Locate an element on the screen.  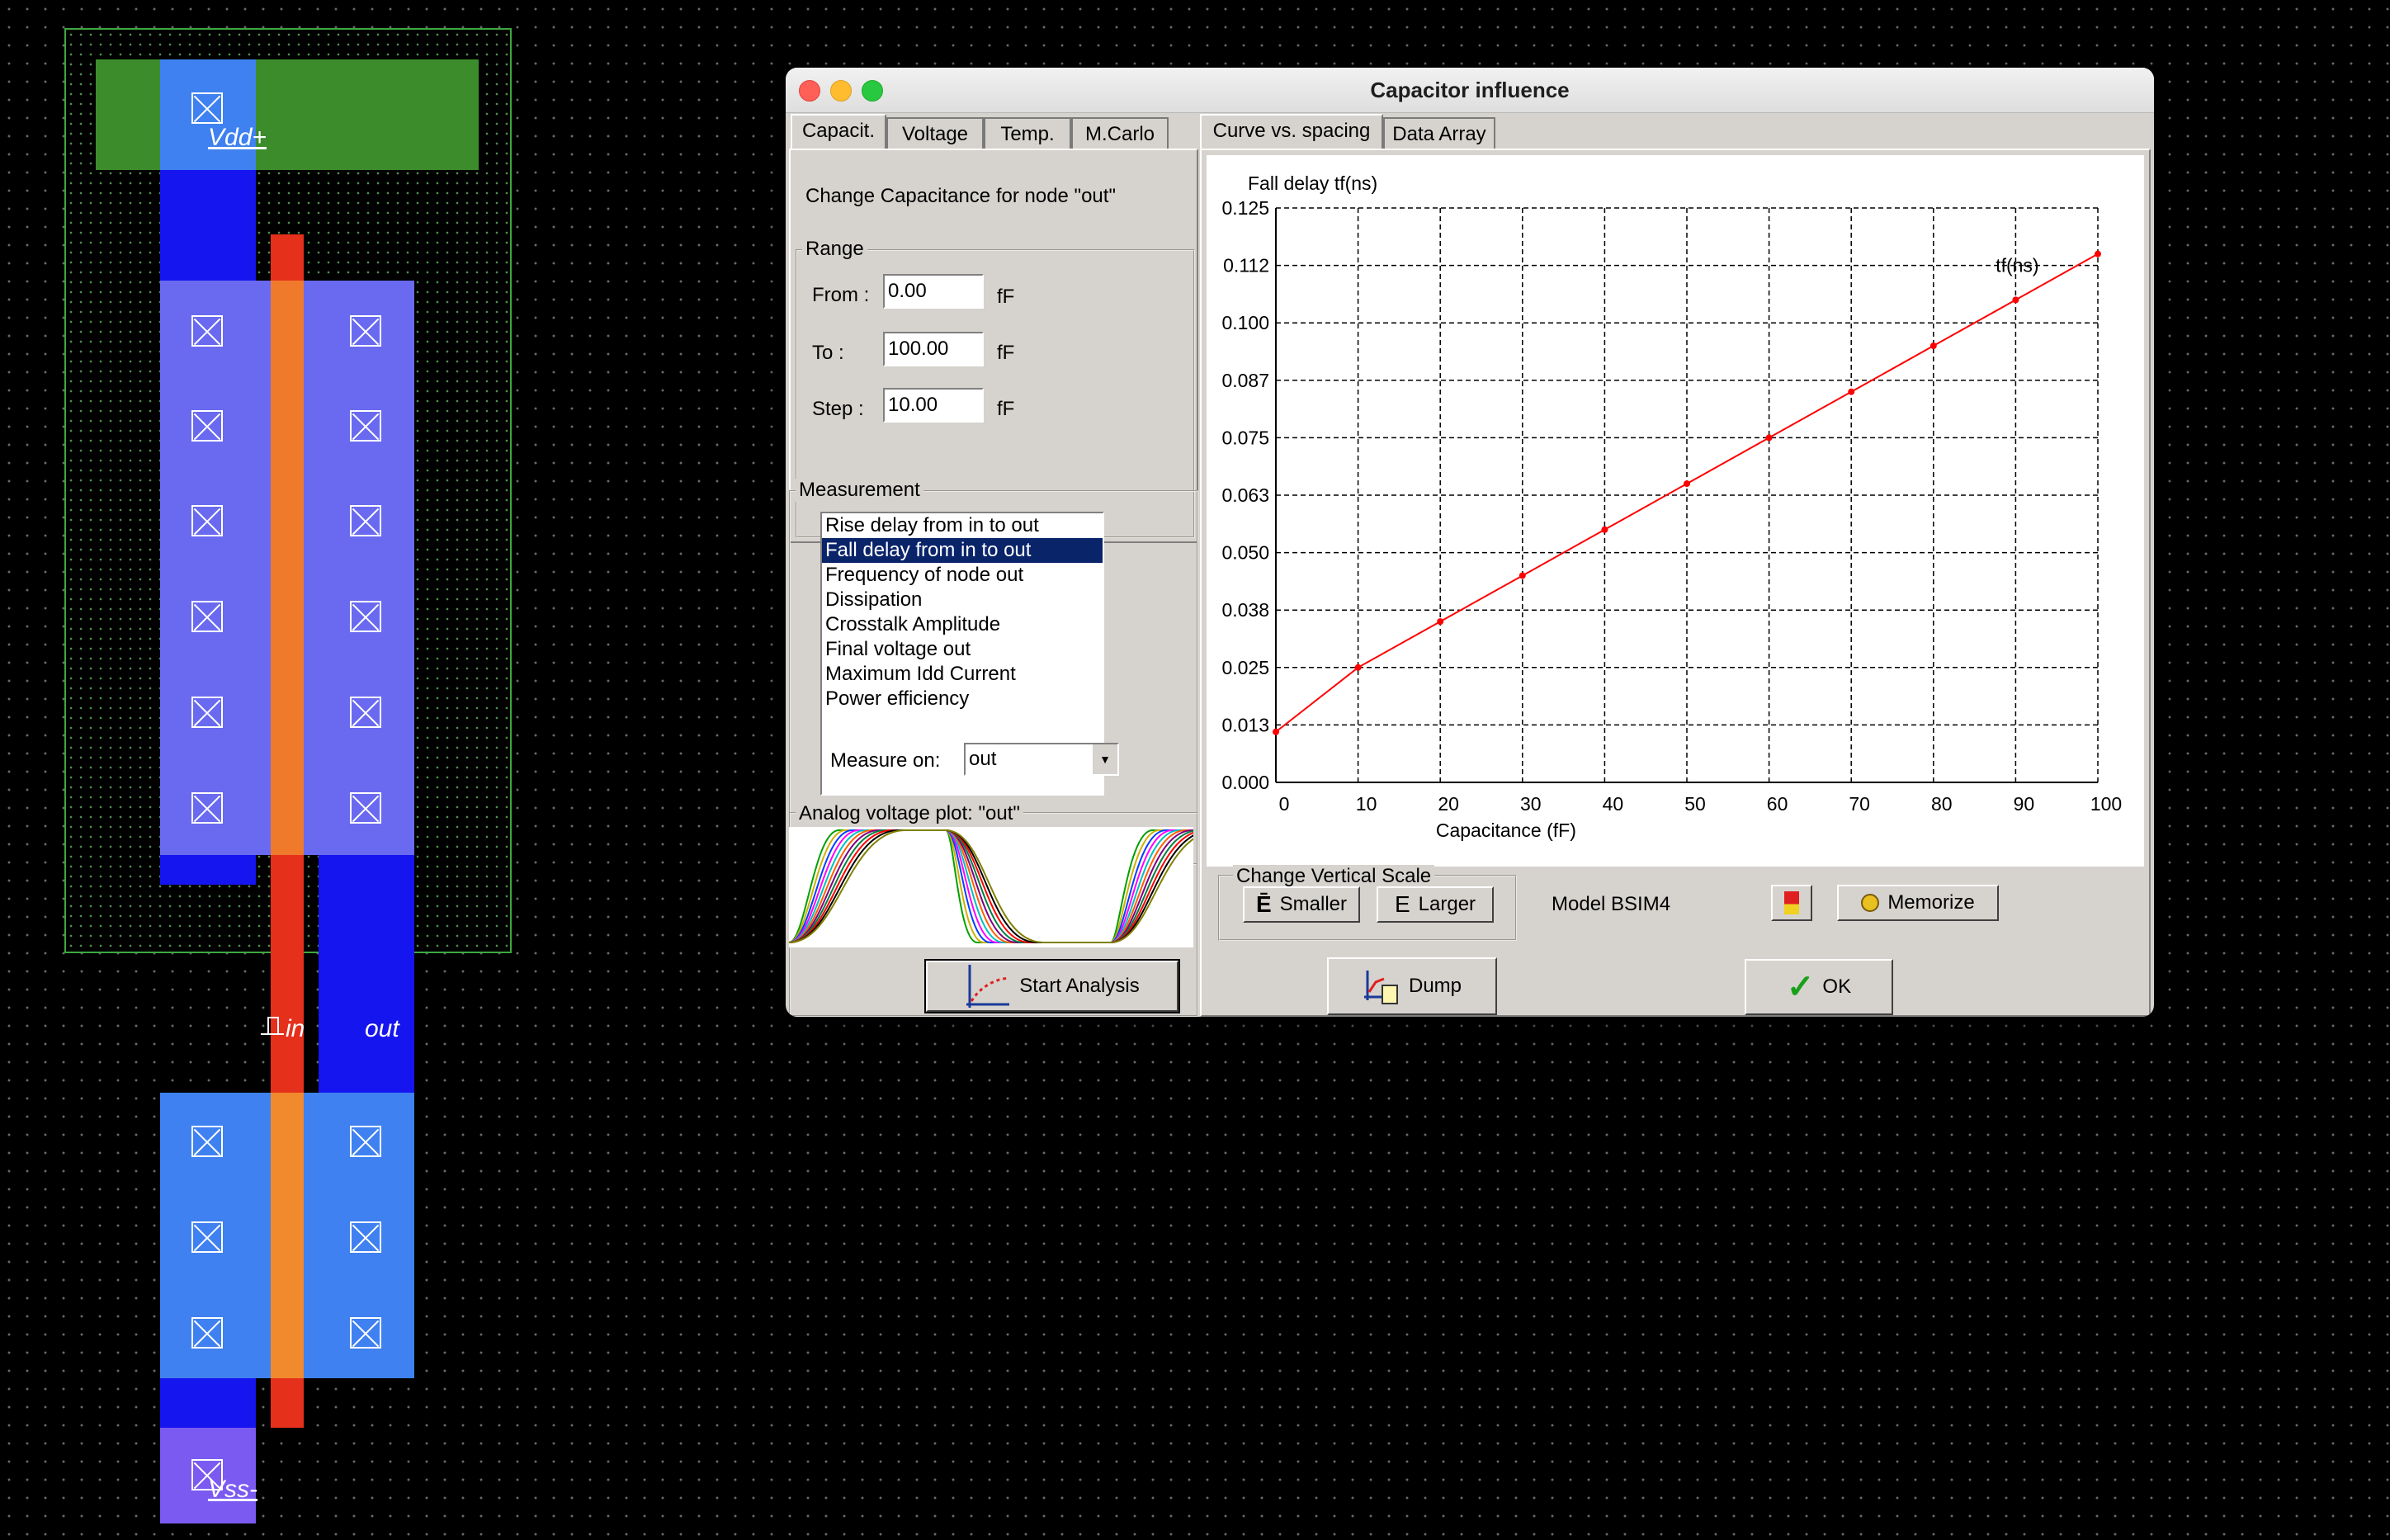
to-field: 100.00 is located at coordinates (933, 349).